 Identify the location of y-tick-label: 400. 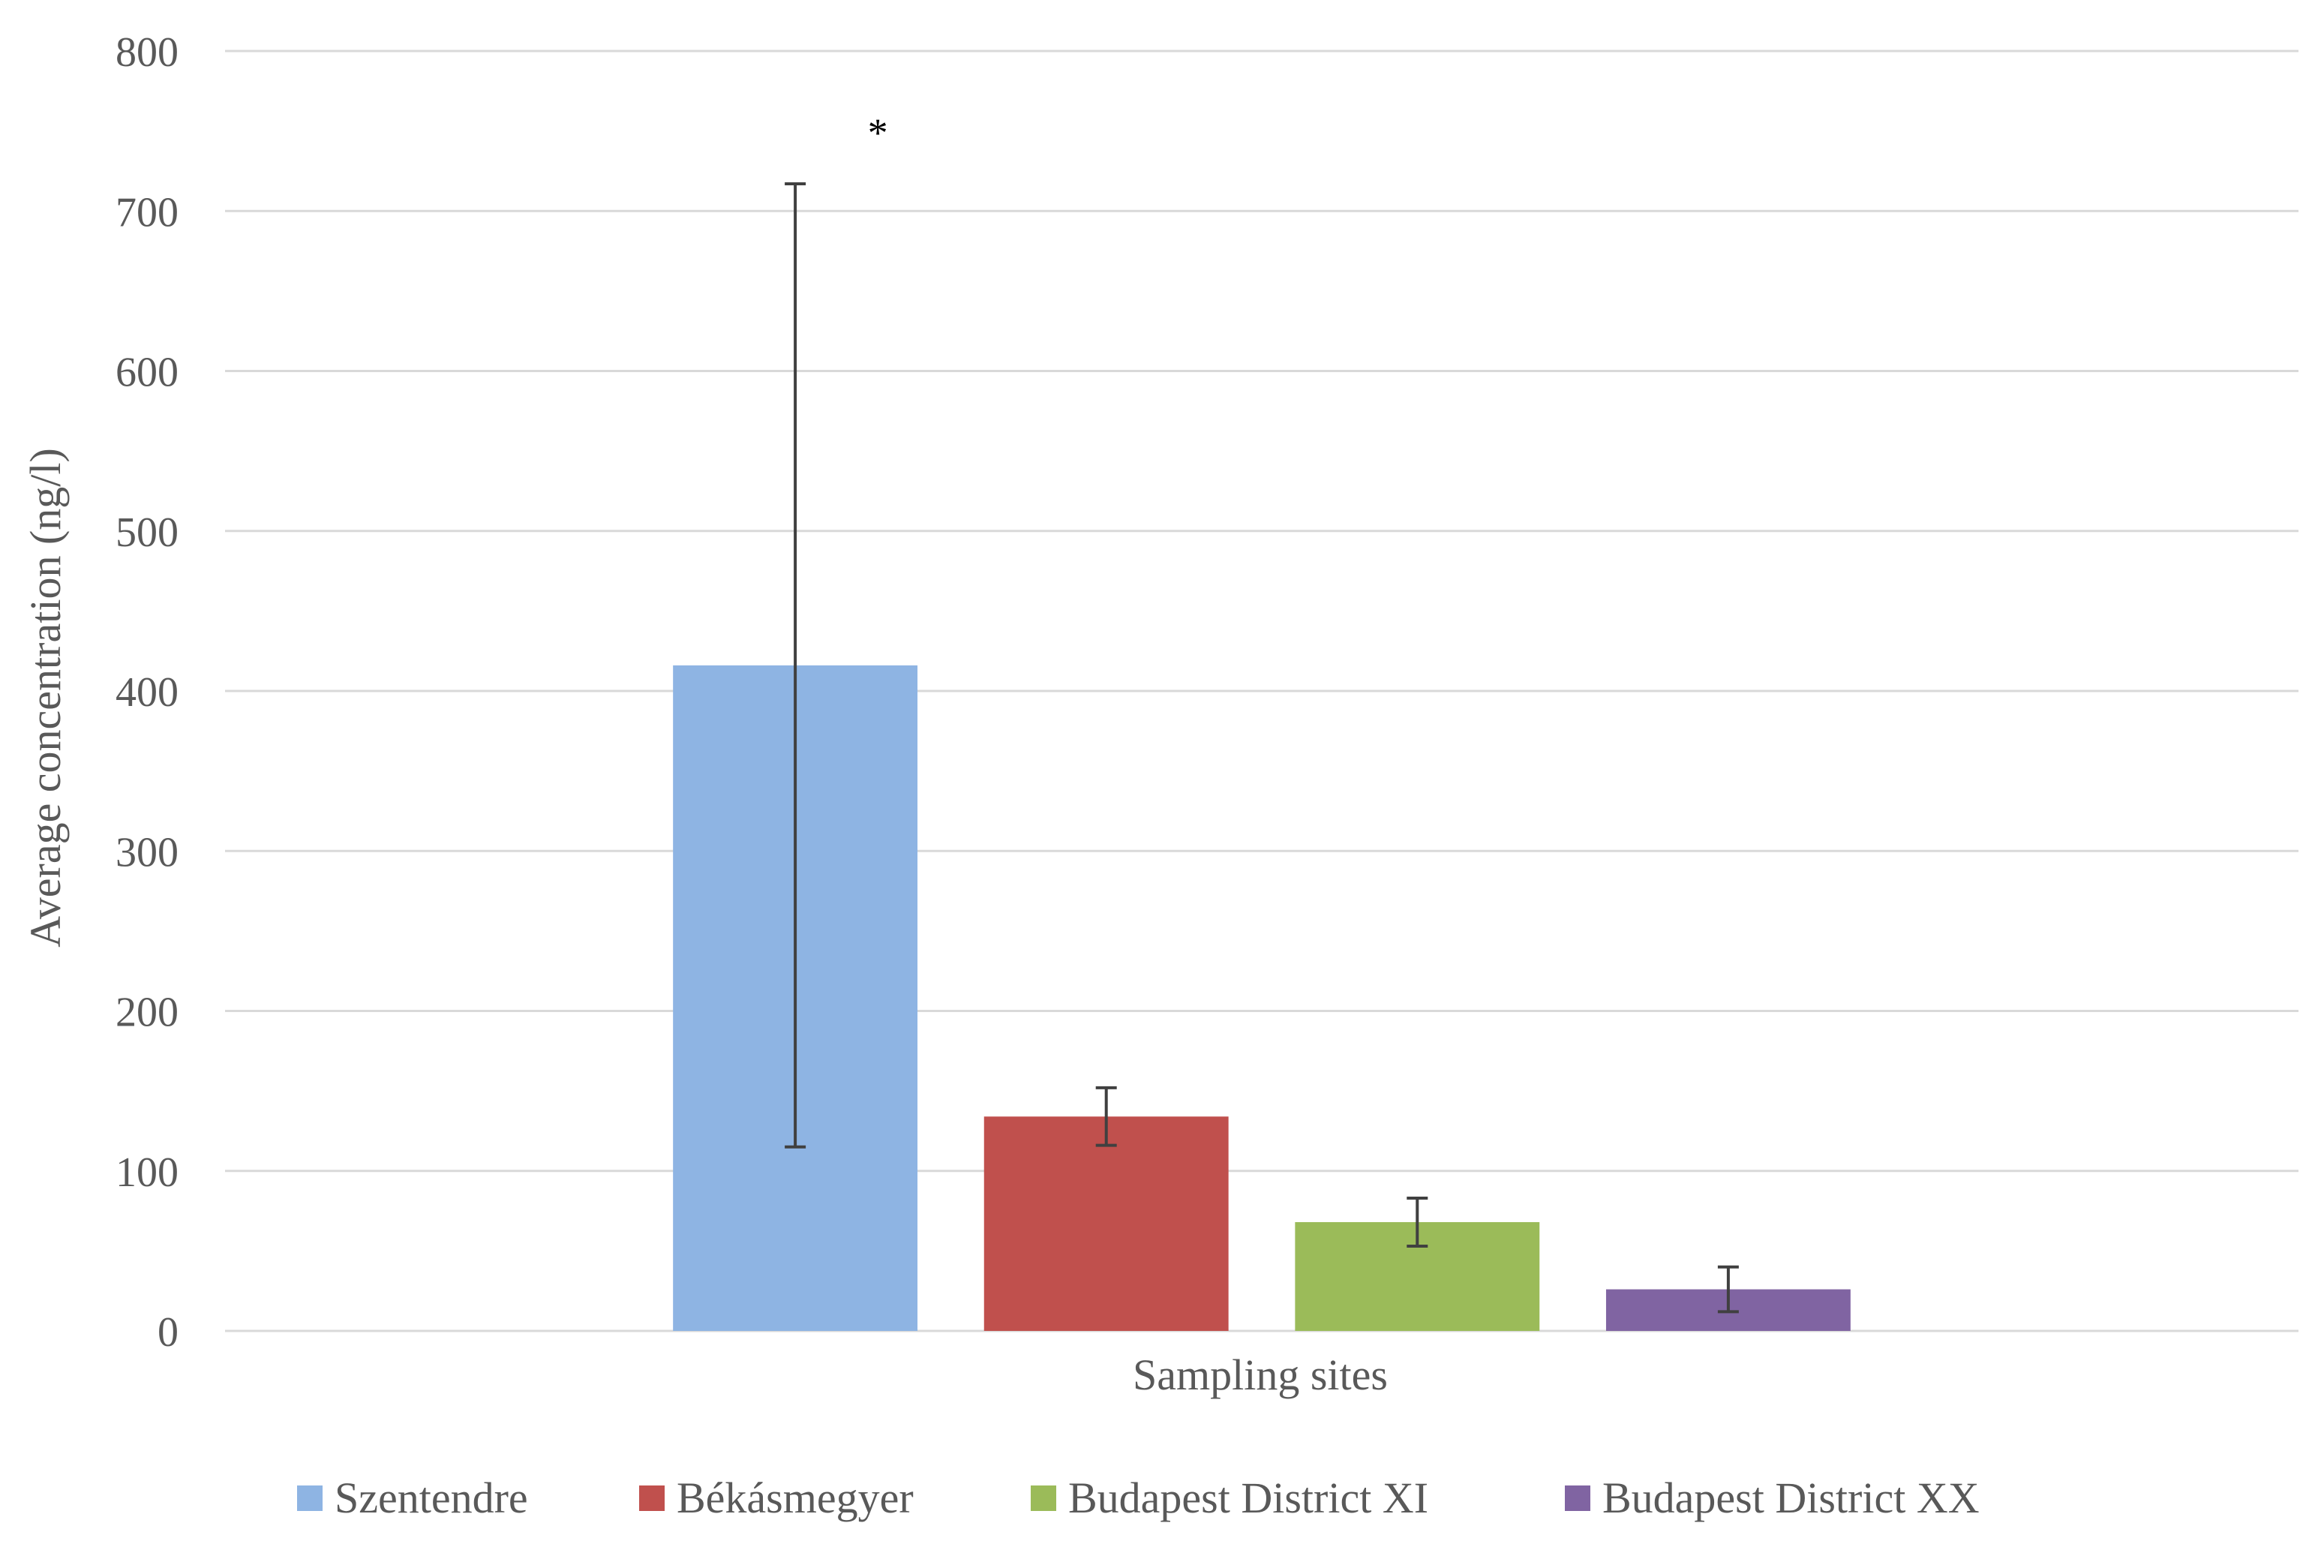
(147, 692).